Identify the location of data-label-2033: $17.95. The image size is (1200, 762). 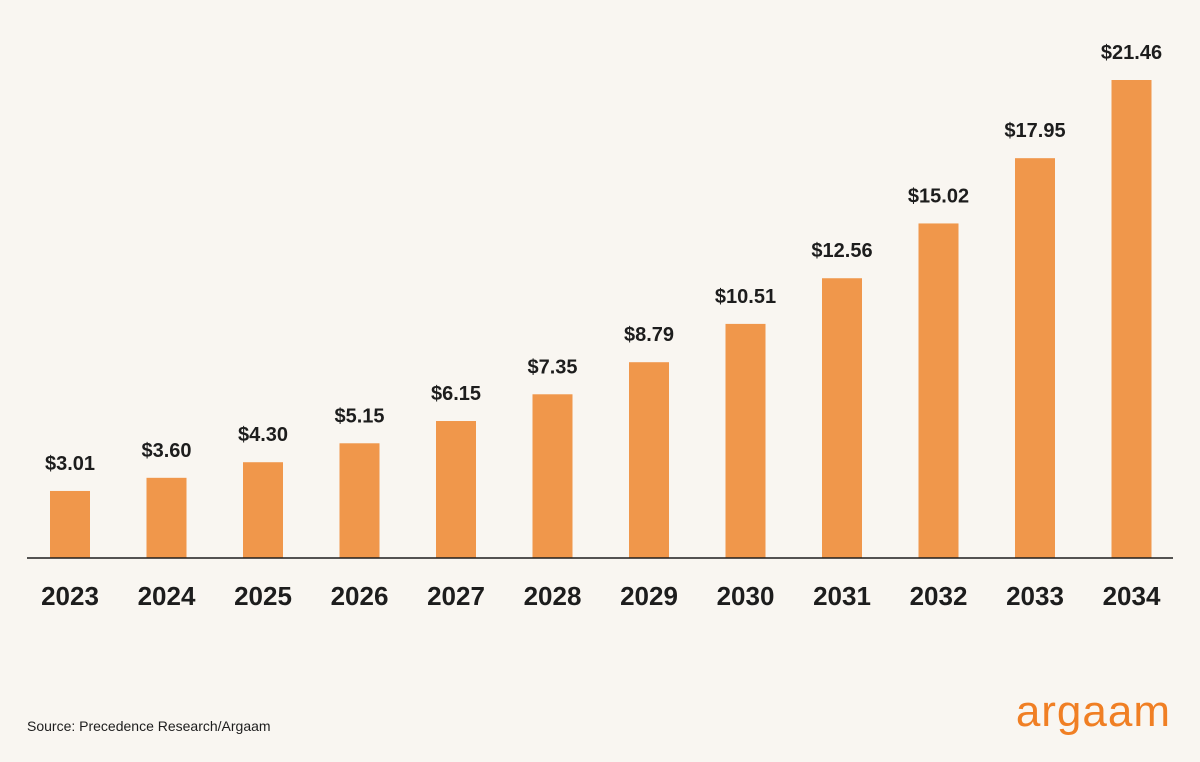
(1034, 131).